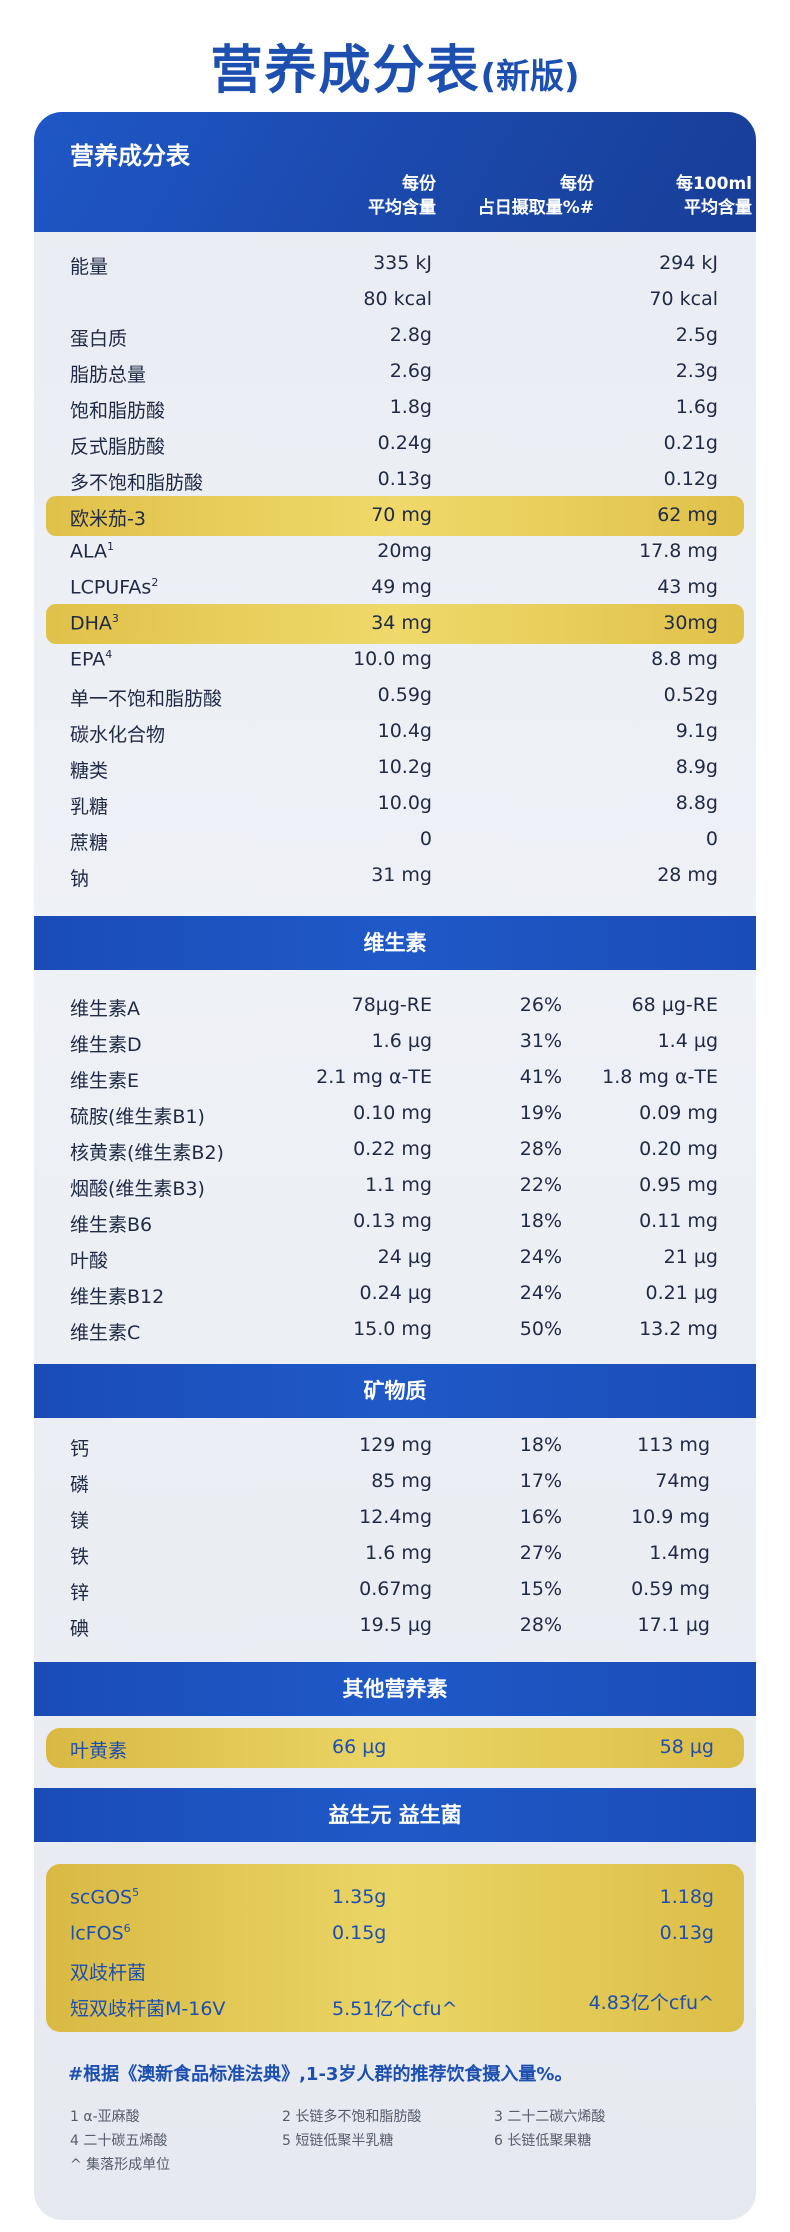 This screenshot has width=790, height=2232. Describe the element at coordinates (338, 2141) in the screenshot. I see `footnote: 5 短链低聚半乳糖` at that location.